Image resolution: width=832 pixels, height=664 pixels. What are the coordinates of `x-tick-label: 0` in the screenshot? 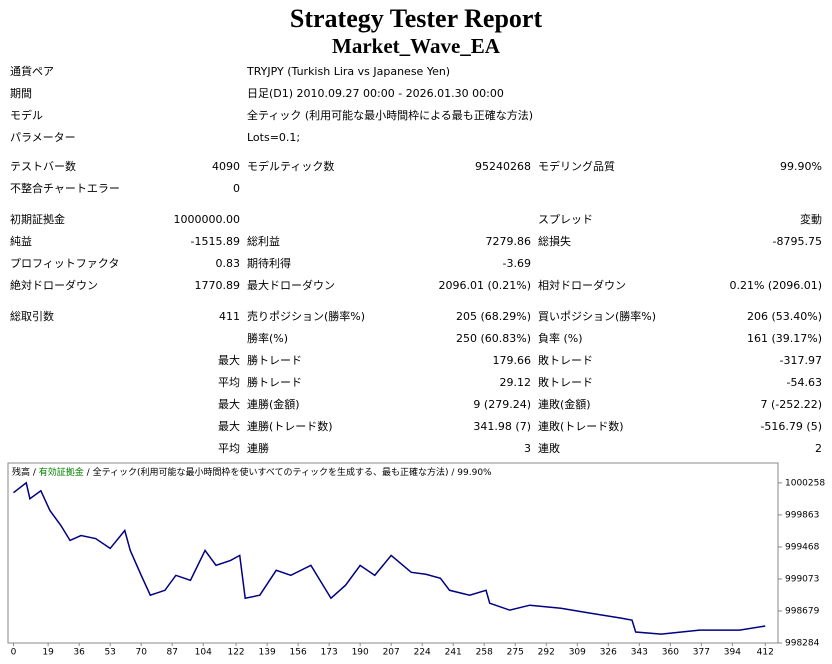 It's located at (14, 653).